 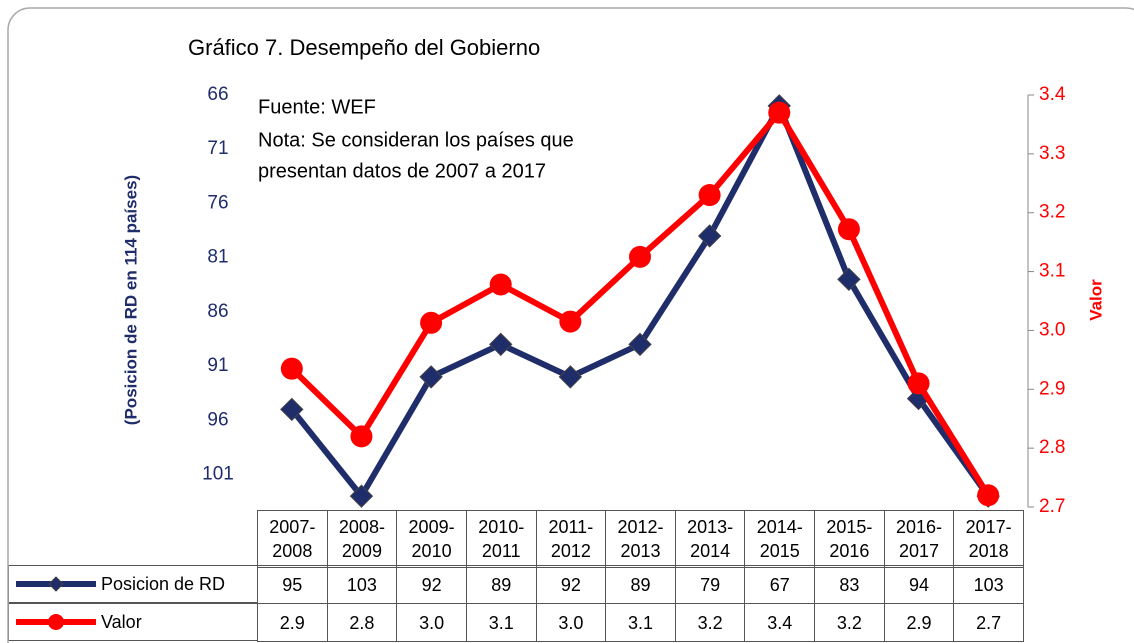 What do you see at coordinates (710, 584) in the screenshot?
I see `table-value: 79` at bounding box center [710, 584].